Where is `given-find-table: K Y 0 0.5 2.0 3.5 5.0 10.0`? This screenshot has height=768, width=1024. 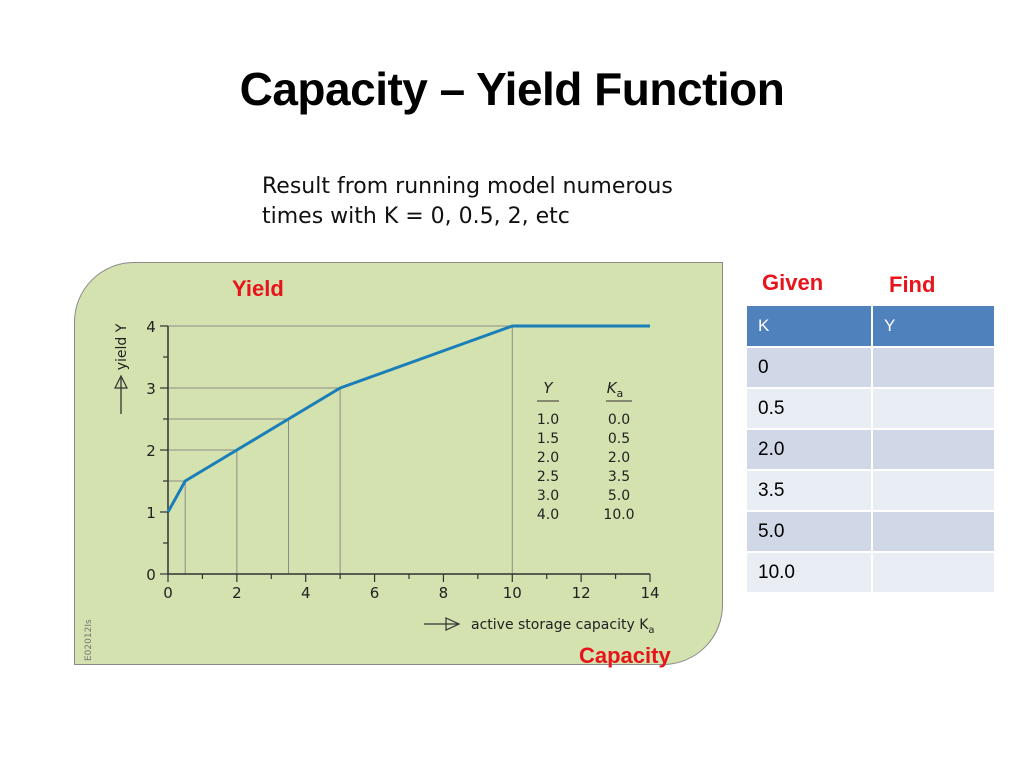 given-find-table: K Y 0 0.5 2.0 3.5 5.0 10.0 is located at coordinates (870, 449).